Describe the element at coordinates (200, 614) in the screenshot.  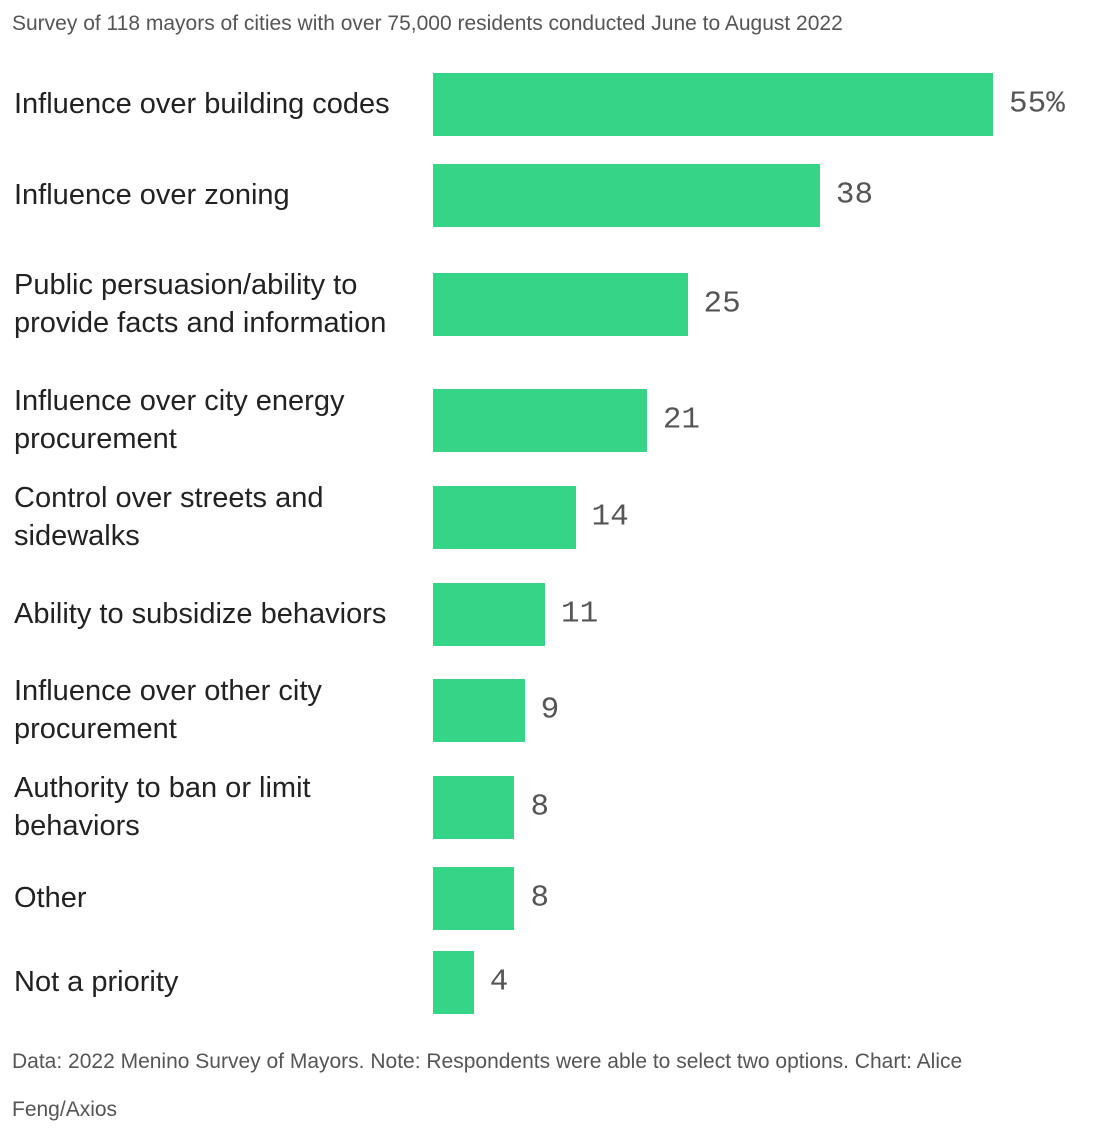
I see `category-label: Ability to subsidize behaviors` at that location.